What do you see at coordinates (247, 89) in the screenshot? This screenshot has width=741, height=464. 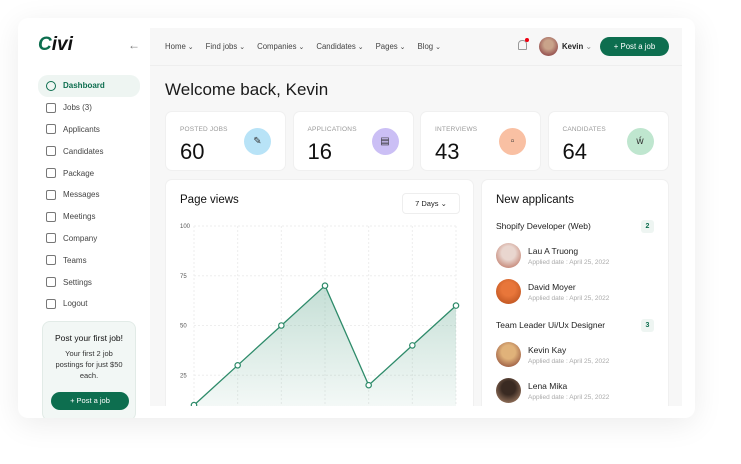 I see `page-title: Welcome back, Kevin` at bounding box center [247, 89].